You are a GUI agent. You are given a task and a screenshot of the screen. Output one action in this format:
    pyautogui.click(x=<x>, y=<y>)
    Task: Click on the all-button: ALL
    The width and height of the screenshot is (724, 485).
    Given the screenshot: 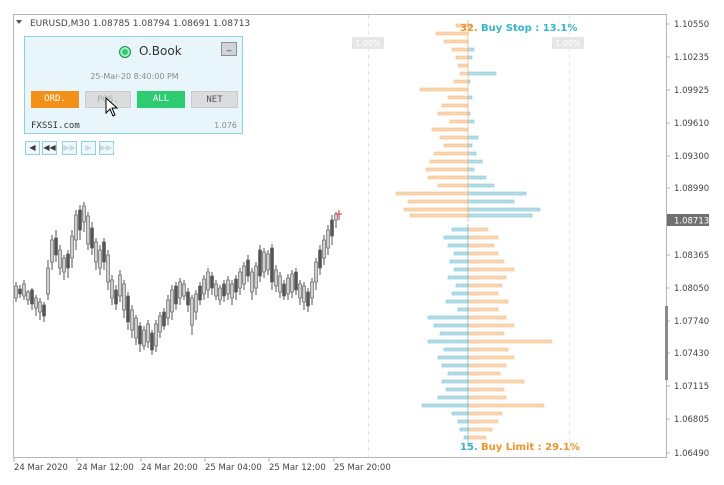 What is the action you would take?
    pyautogui.click(x=161, y=99)
    